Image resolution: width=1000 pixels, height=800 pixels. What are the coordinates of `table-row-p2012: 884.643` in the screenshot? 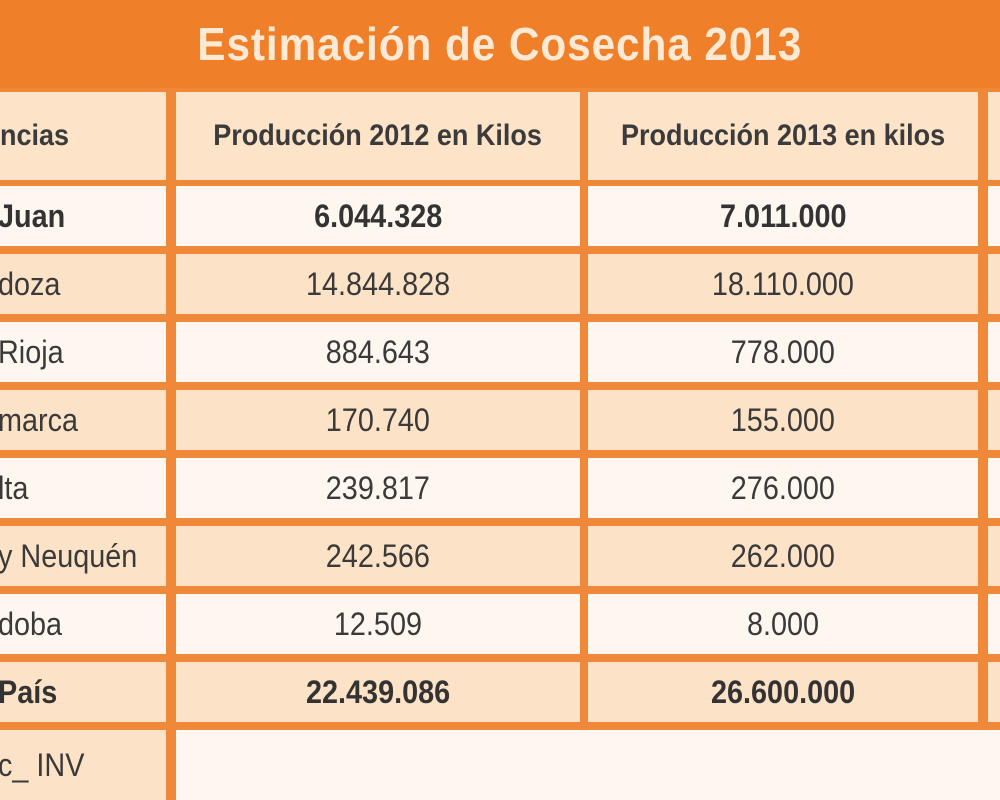 It's located at (378, 352).